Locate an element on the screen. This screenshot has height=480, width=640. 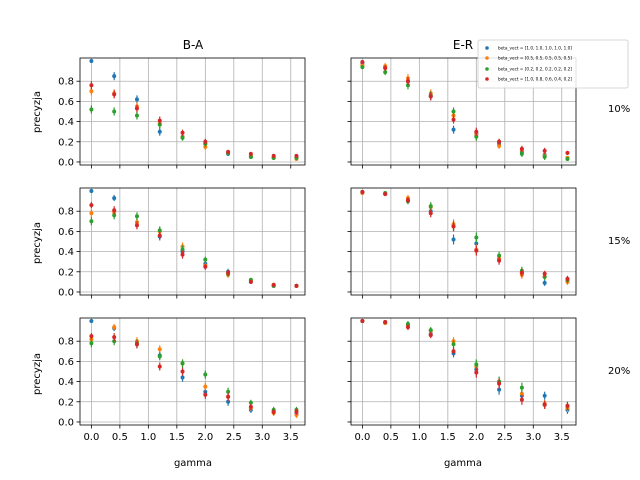
legend-entry-series-3: beta_vect = [0.2, 0.2, 0.2, 0.2, 0.2] is located at coordinates (535, 69).